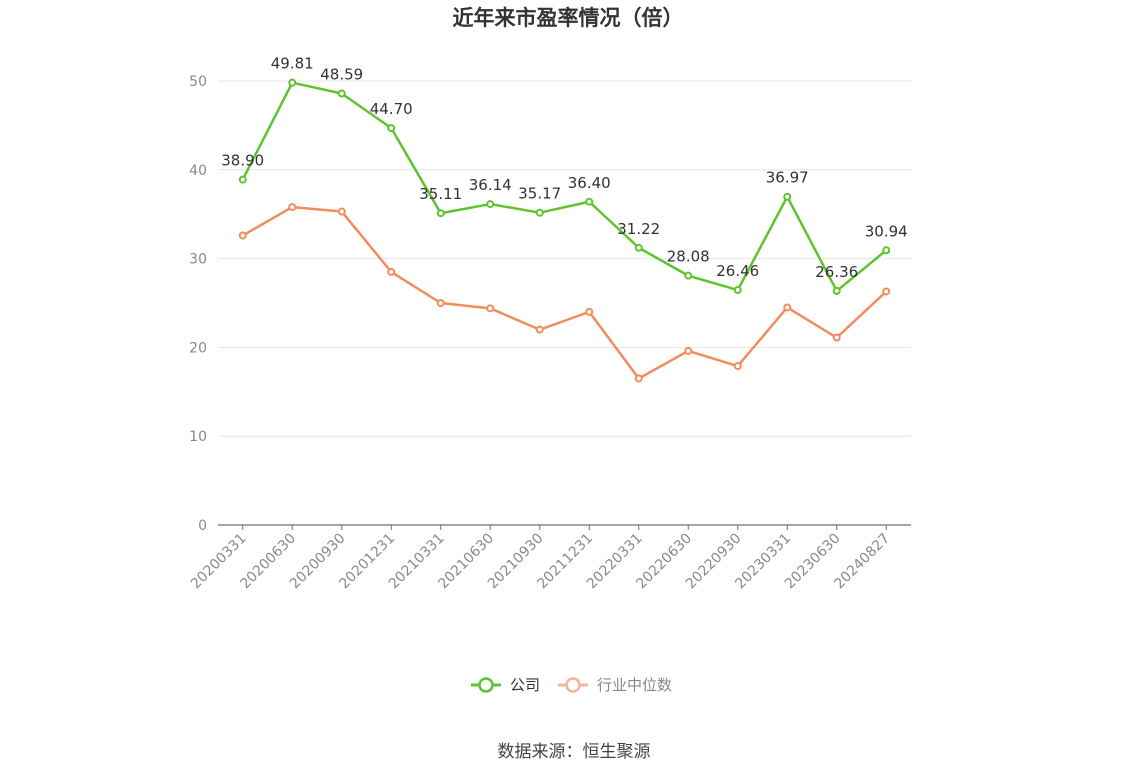 The width and height of the screenshot is (1147, 776). I want to click on legend: 公司 行业中位数, so click(571, 685).